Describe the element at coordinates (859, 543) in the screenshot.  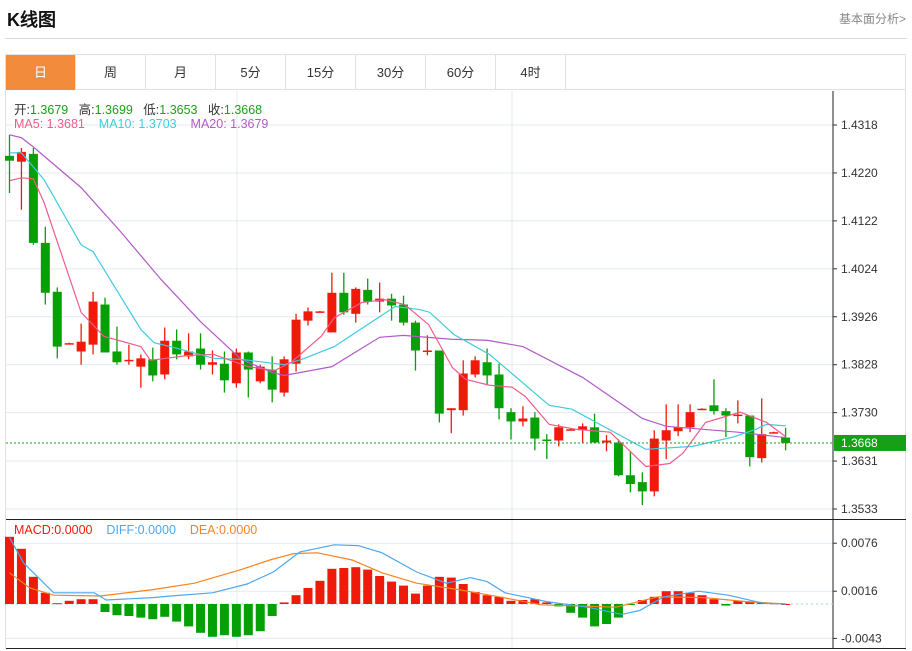
I see `macd-tick-label: 0.0076` at that location.